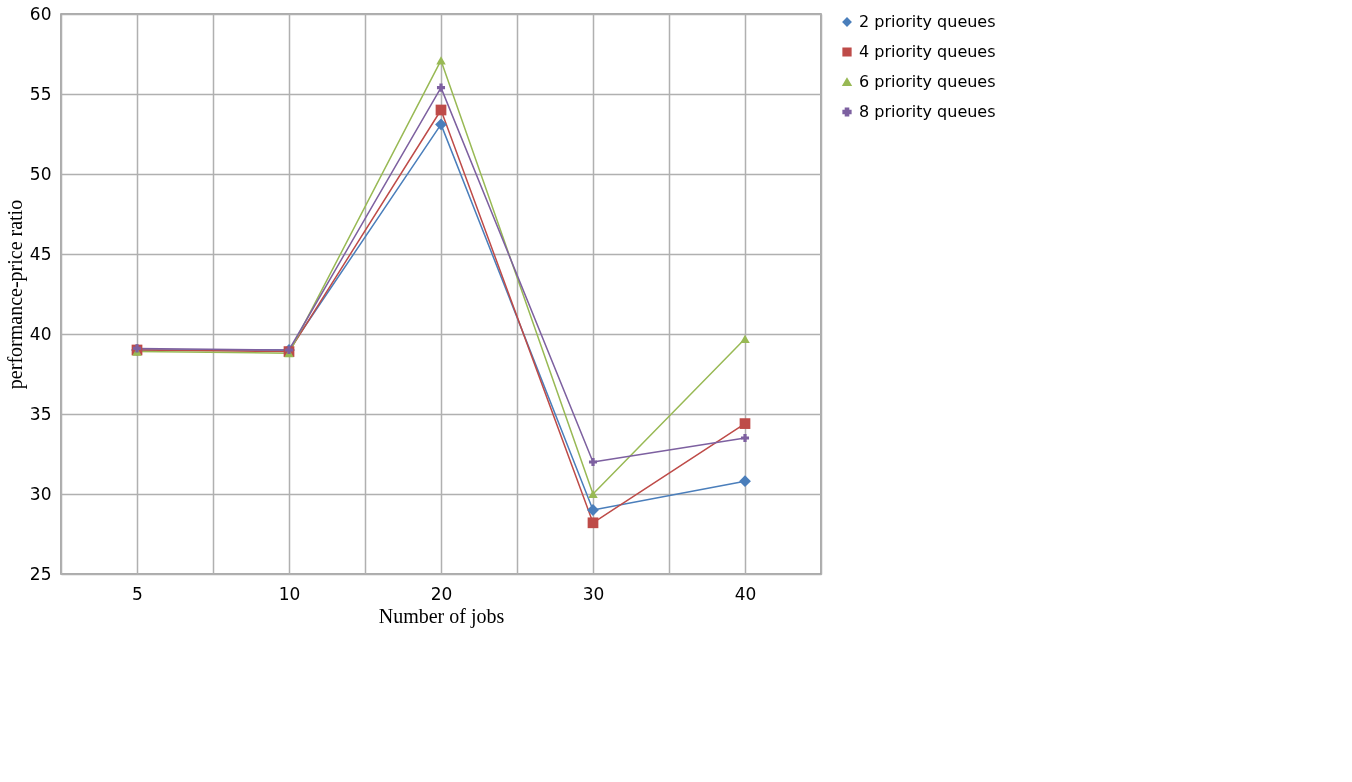  Describe the element at coordinates (40, 173) in the screenshot. I see `y-tick-label: 50` at that location.